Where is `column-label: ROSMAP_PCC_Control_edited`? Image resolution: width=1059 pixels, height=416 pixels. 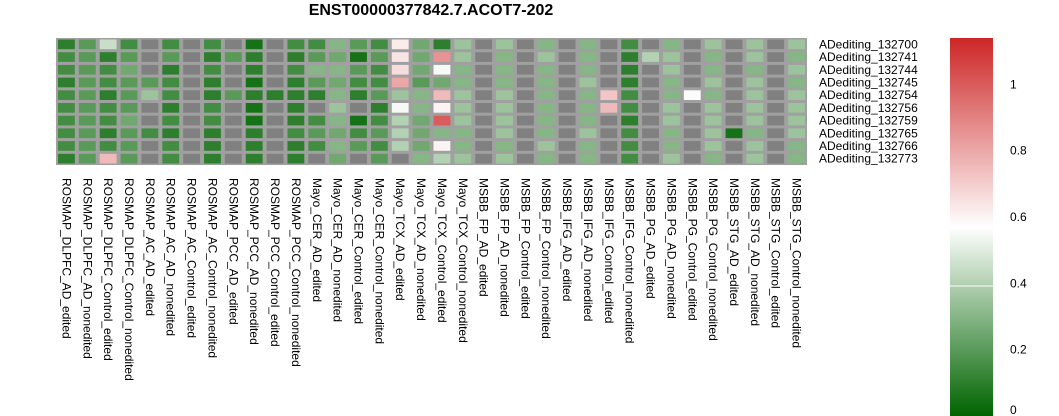
column-label: ROSMAP_PCC_Control_edited is located at coordinates (275, 262).